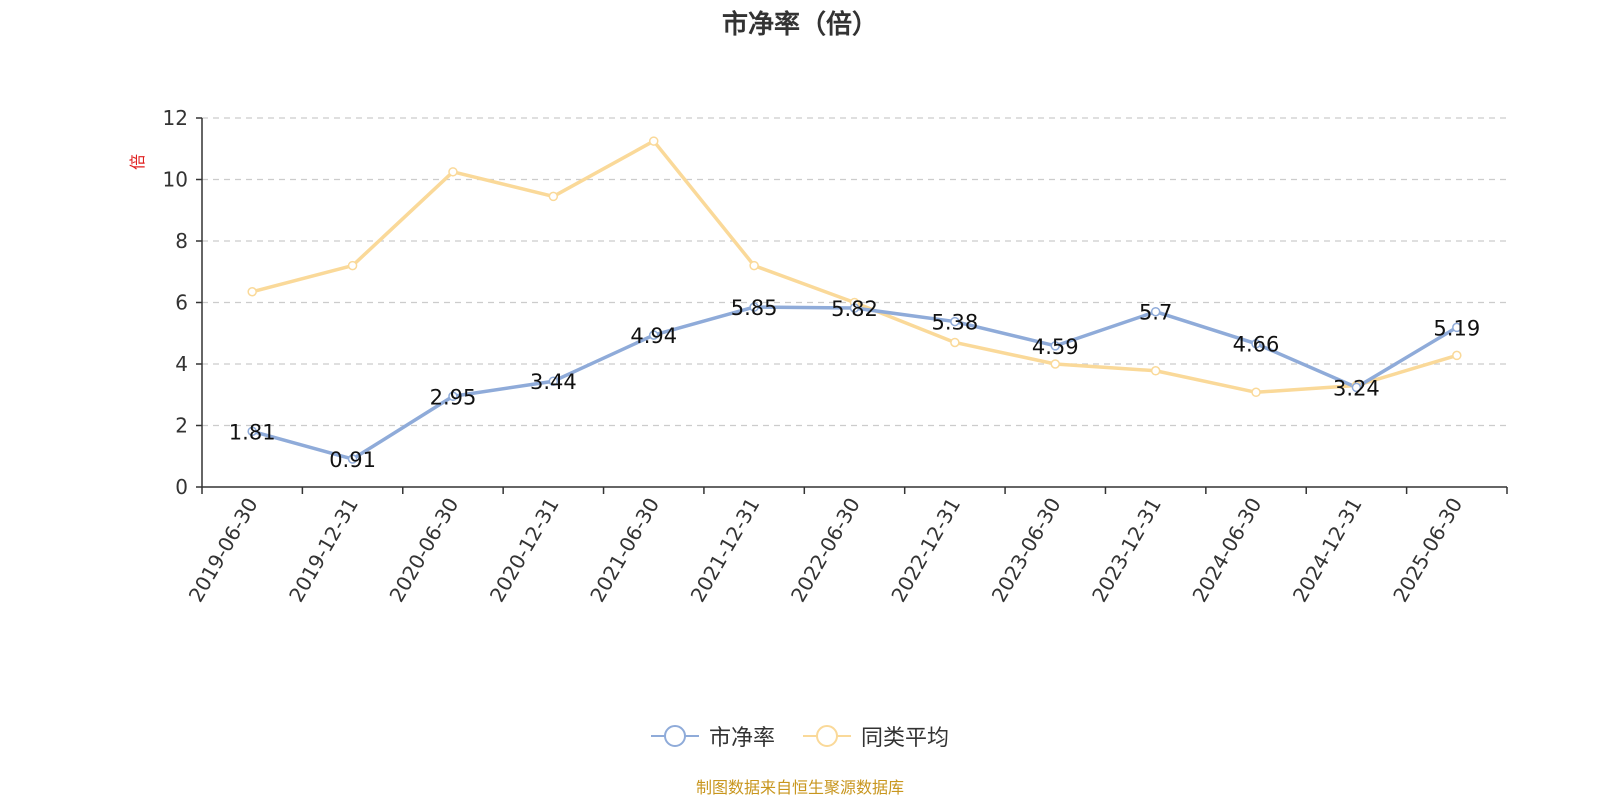 Image resolution: width=1600 pixels, height=800 pixels. Describe the element at coordinates (175, 180) in the screenshot. I see `y-tick-label: 10` at that location.